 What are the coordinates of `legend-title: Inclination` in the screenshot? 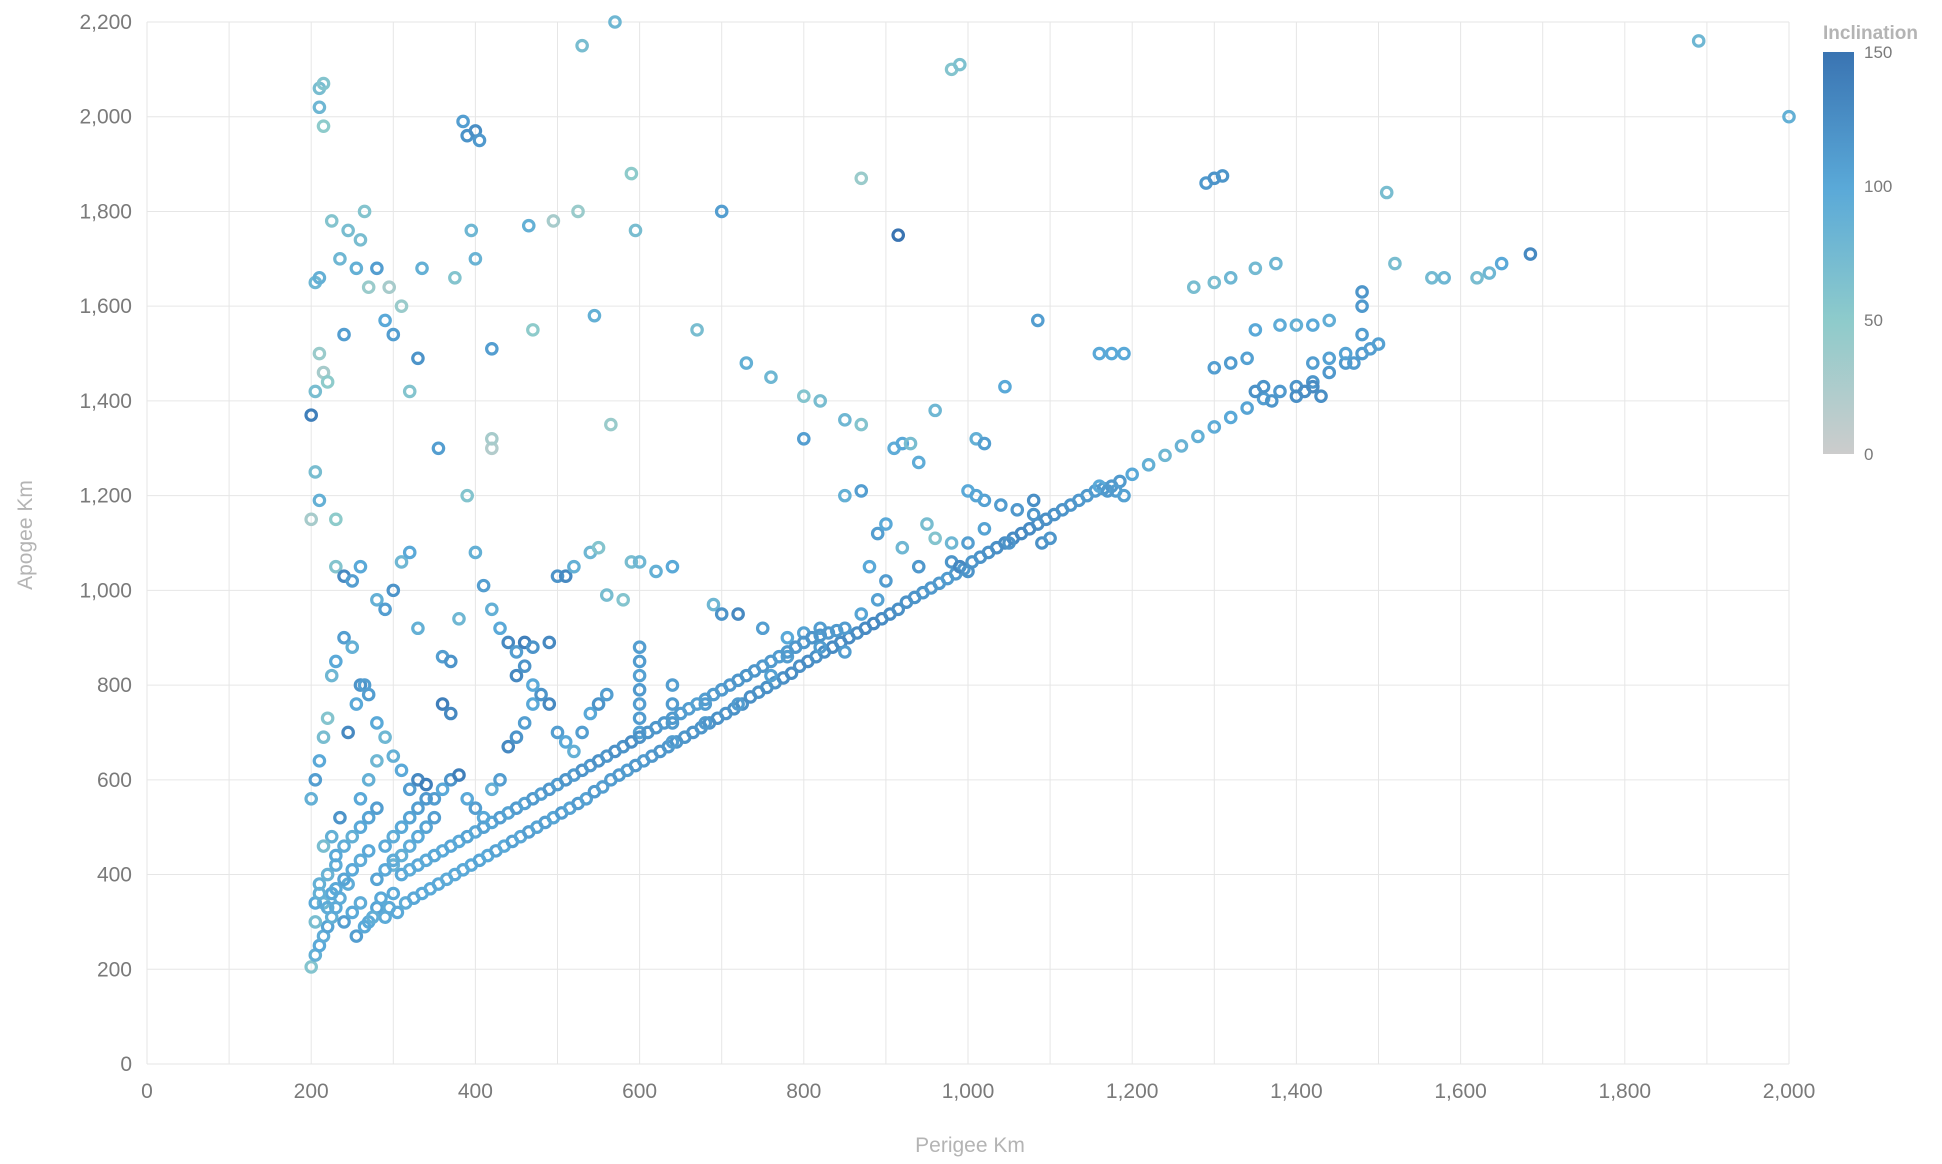 It's located at (1870, 33).